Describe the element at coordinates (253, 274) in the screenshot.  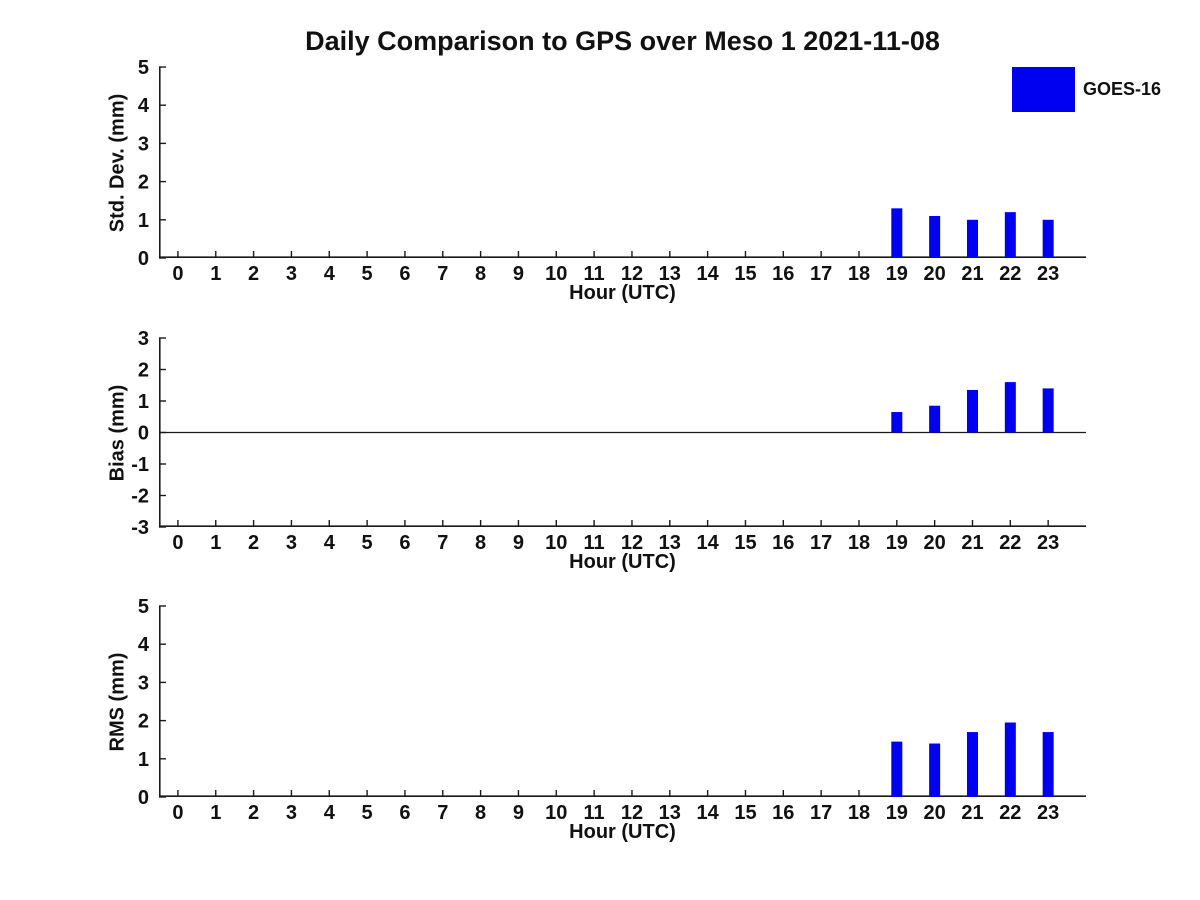
I see `x-tick-label: 2` at that location.